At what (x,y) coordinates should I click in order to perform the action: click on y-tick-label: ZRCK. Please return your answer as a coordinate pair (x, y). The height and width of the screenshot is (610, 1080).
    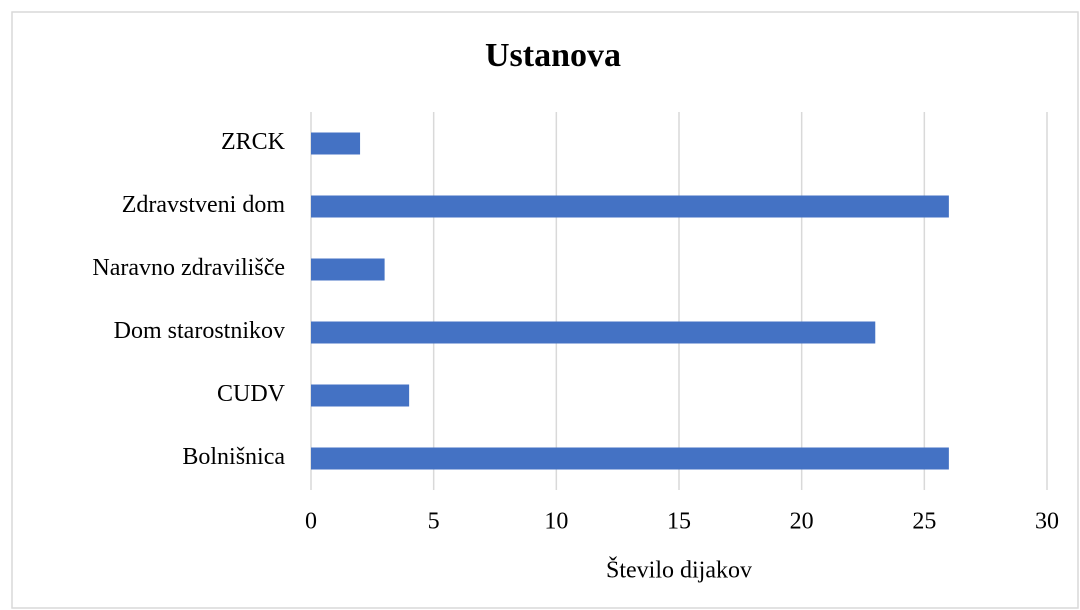
    Looking at the image, I should click on (253, 142).